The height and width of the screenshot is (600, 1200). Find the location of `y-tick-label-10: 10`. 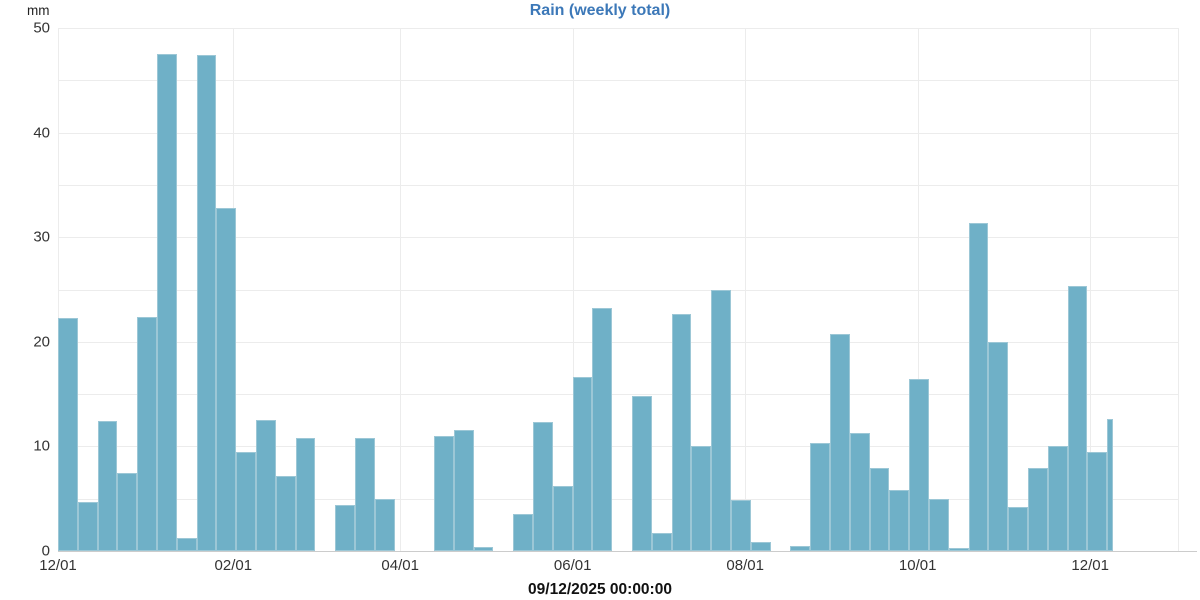

y-tick-label-10: 10 is located at coordinates (41, 446).